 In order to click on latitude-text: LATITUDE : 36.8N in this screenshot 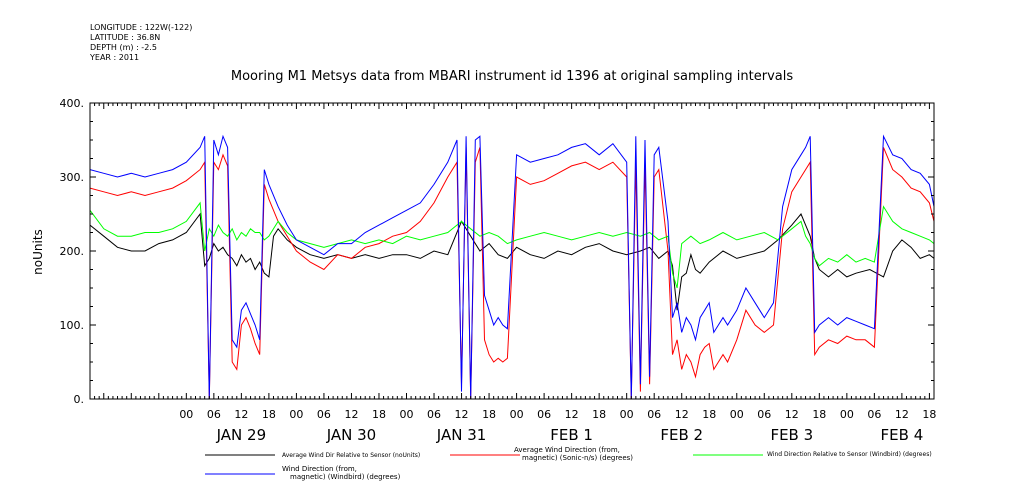, I will do `click(125, 37)`.